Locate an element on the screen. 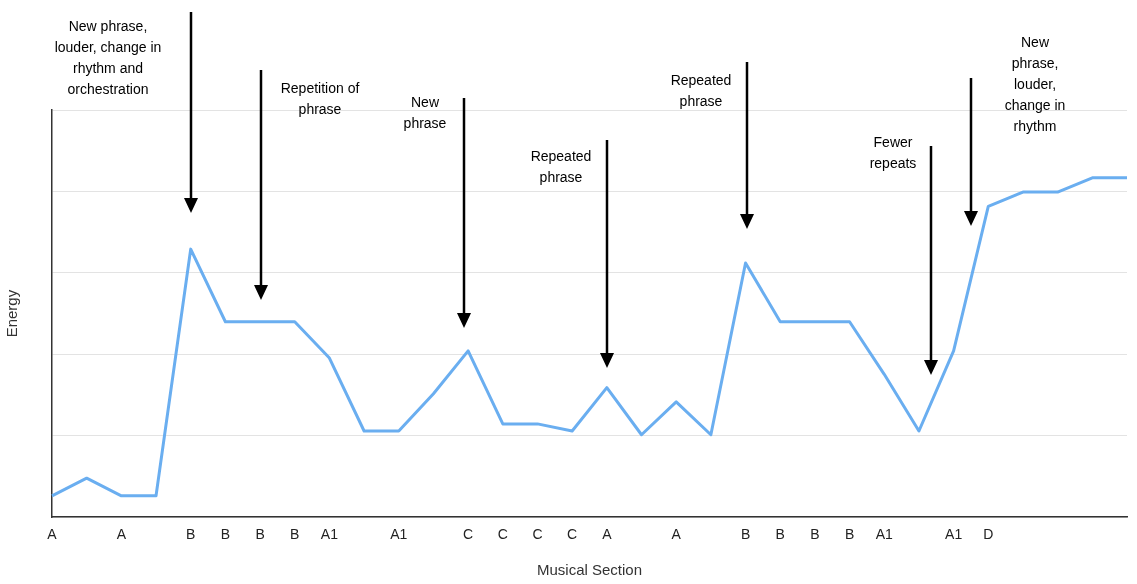  text: Fewer repeats is located at coordinates (893, 152).